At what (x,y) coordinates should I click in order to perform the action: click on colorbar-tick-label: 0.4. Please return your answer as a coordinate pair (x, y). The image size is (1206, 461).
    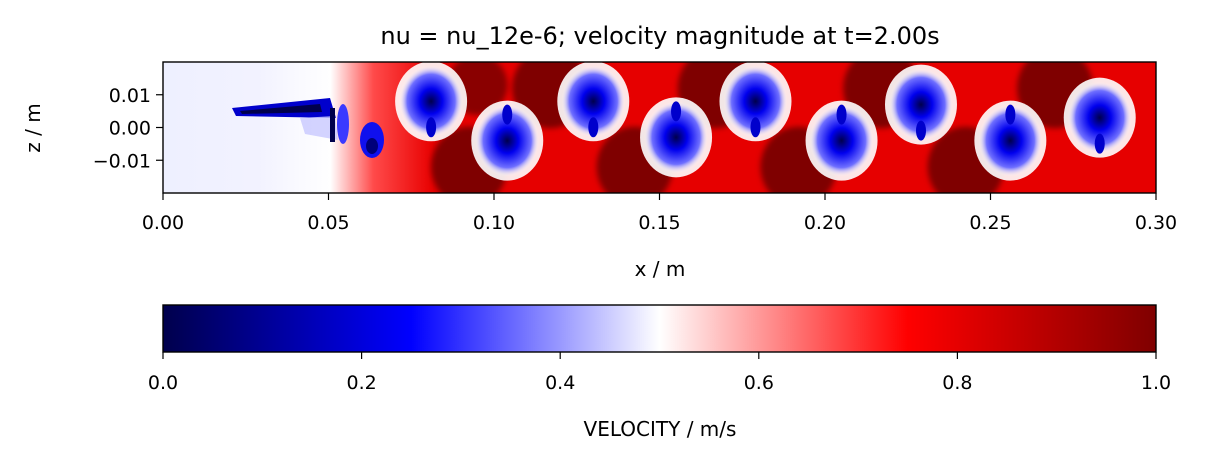
    Looking at the image, I should click on (560, 383).